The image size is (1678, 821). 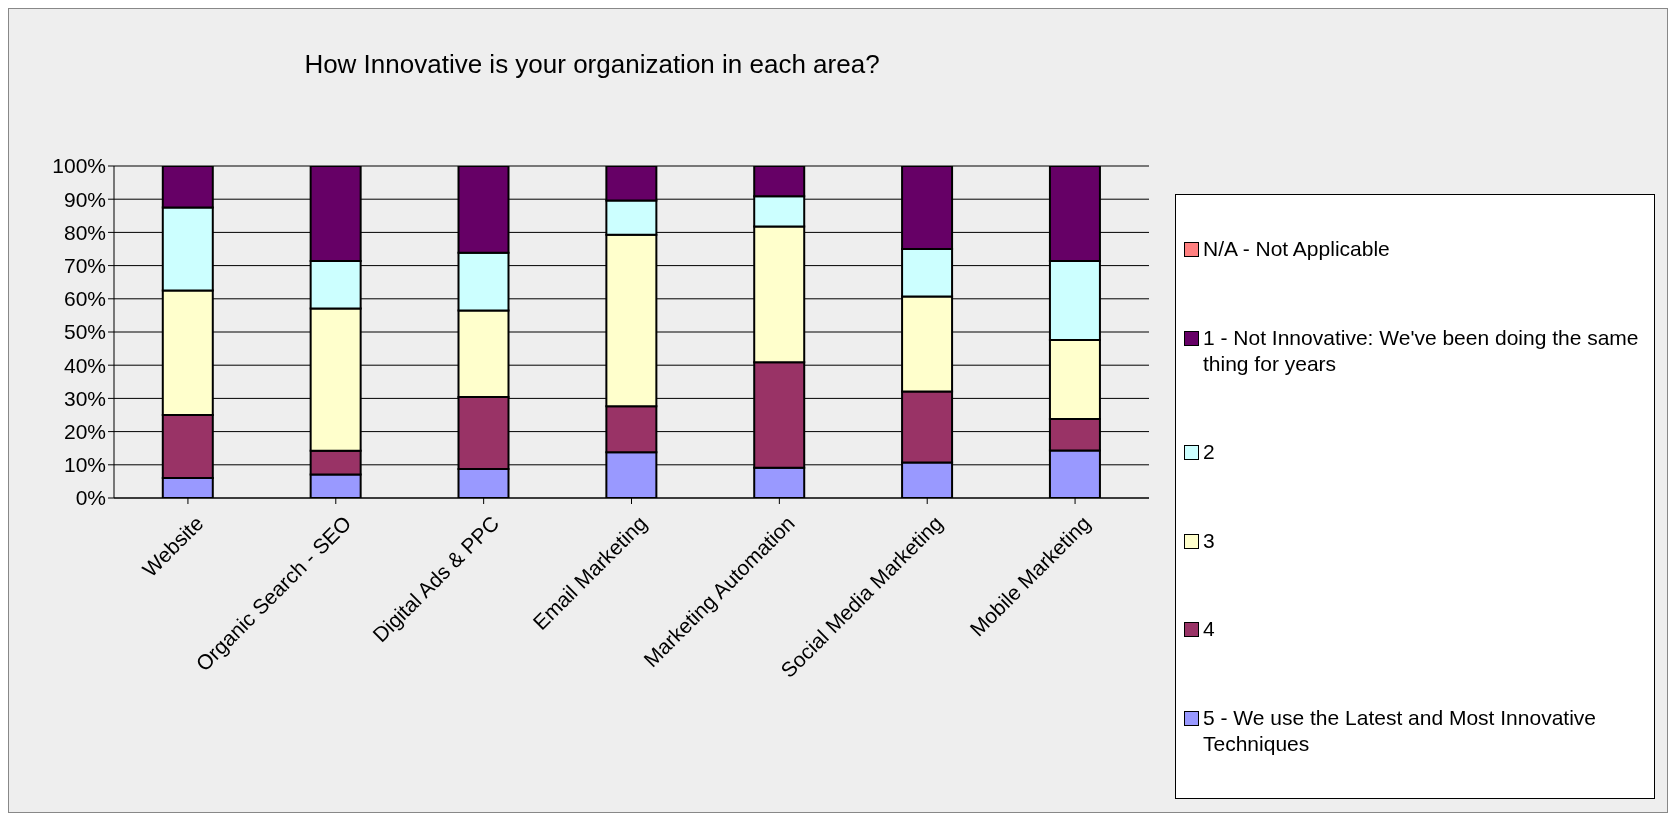 I want to click on legend-label: 4, so click(x=1209, y=629).